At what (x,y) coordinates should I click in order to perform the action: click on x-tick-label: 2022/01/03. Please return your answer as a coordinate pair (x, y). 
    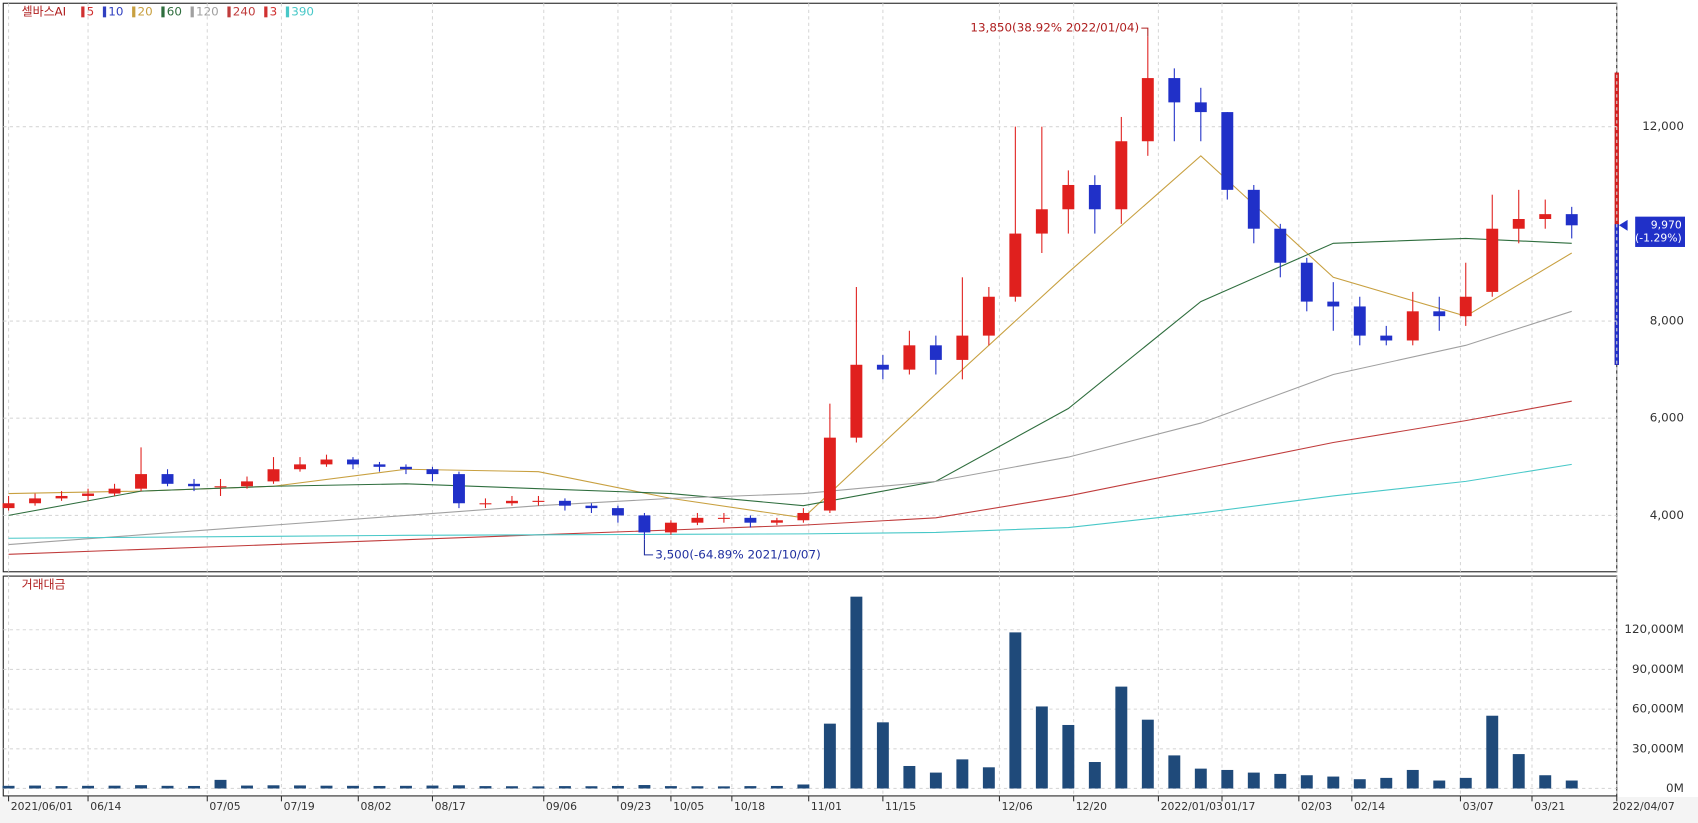
    Looking at the image, I should click on (1192, 806).